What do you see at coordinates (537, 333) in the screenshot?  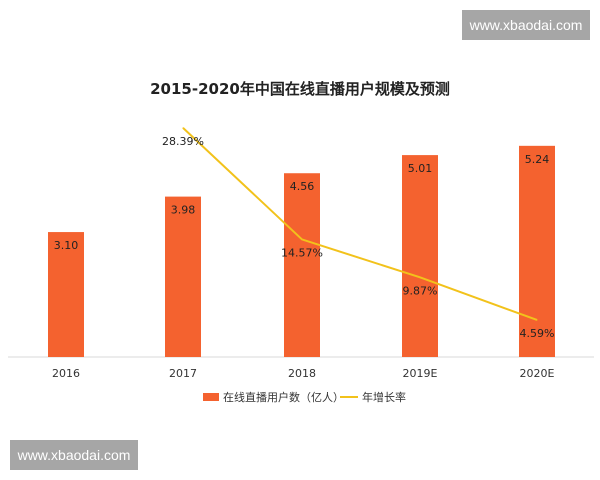 I see `line-data-label: 4.59%` at bounding box center [537, 333].